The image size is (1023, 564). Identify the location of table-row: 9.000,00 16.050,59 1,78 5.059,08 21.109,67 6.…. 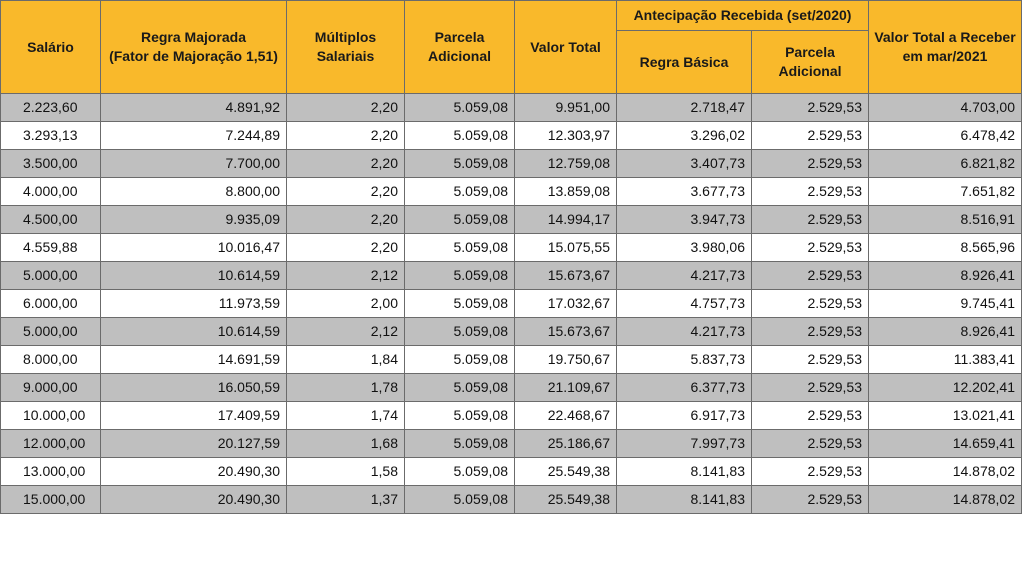
(511, 387).